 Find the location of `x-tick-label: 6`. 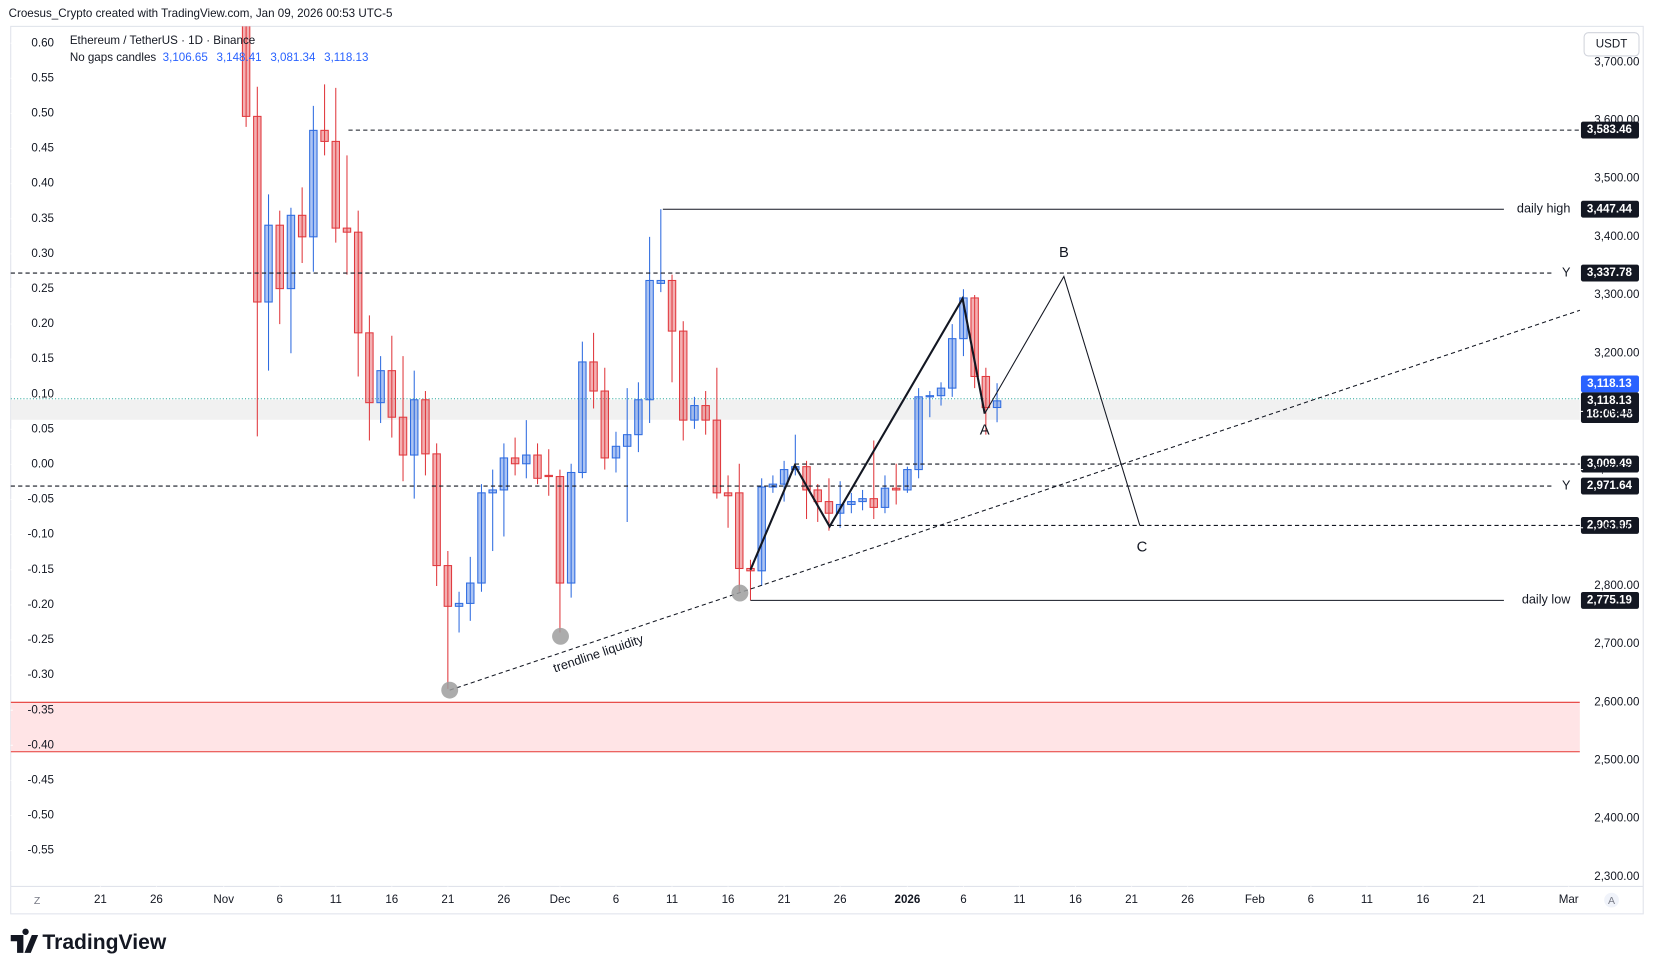

x-tick-label: 6 is located at coordinates (616, 899).